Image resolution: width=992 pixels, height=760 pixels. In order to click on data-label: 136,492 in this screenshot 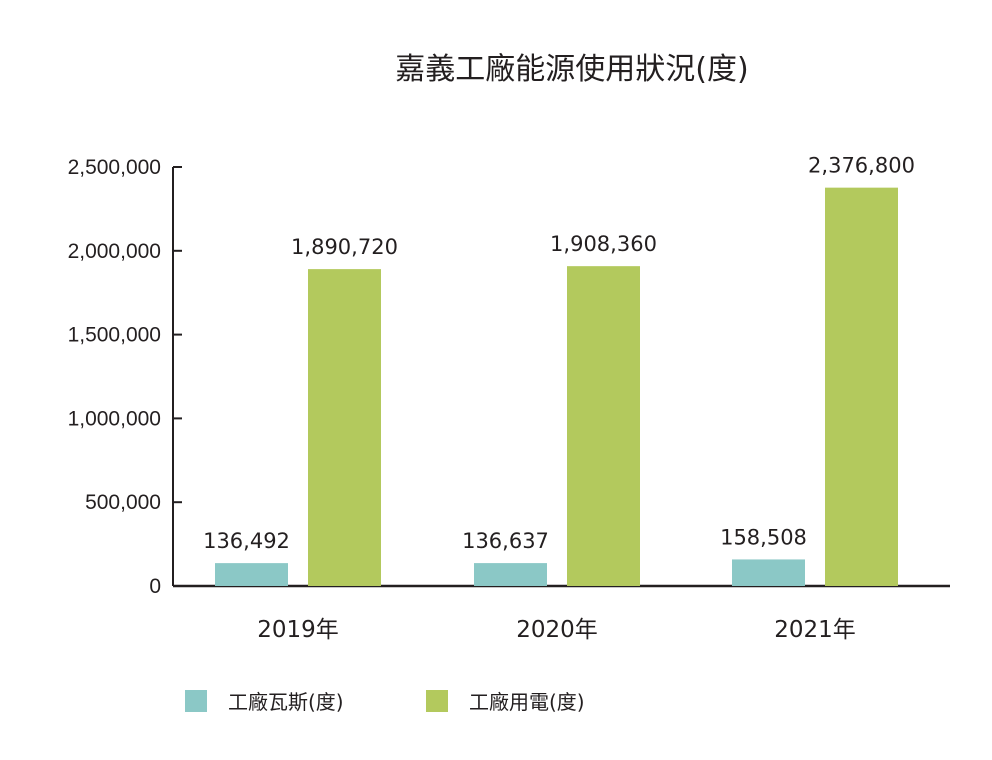, I will do `click(246, 541)`.